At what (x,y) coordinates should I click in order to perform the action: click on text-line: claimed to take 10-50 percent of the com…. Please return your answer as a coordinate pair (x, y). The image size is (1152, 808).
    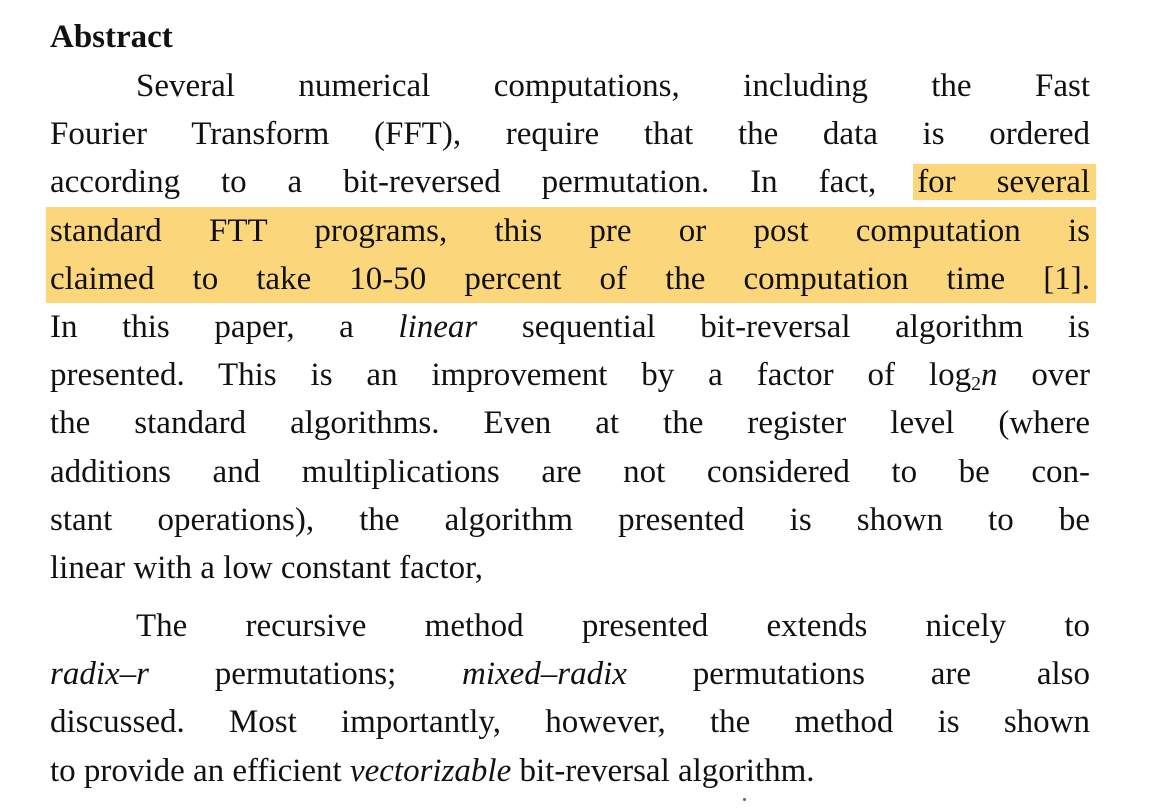
    Looking at the image, I should click on (571, 278).